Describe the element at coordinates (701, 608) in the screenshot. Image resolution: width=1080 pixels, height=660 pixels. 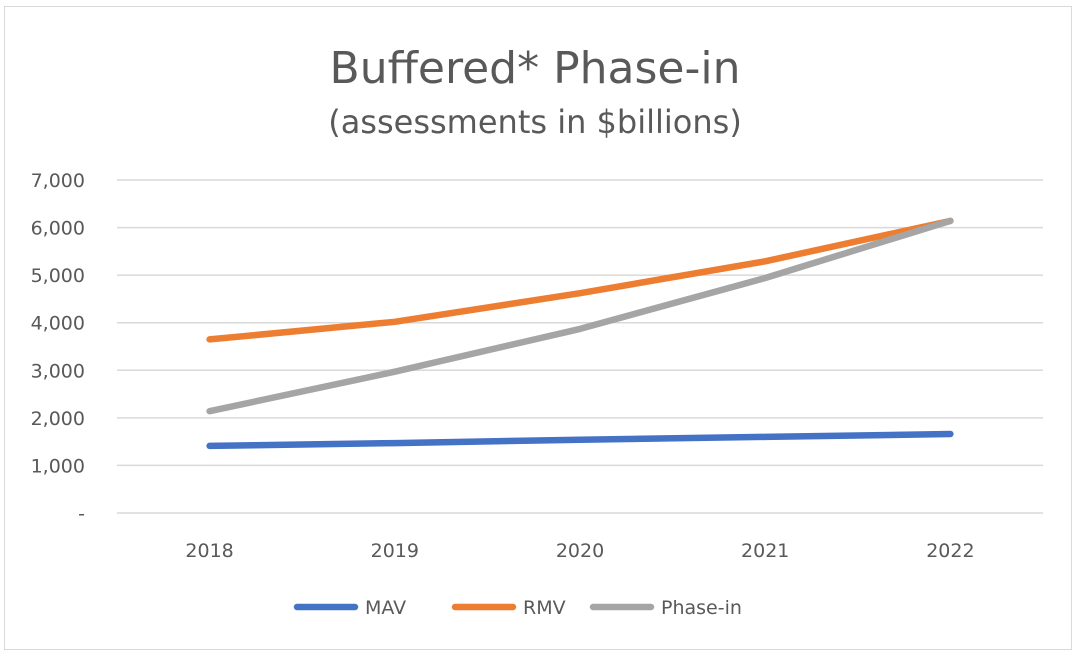
I see `legend-label: Phase-in` at that location.